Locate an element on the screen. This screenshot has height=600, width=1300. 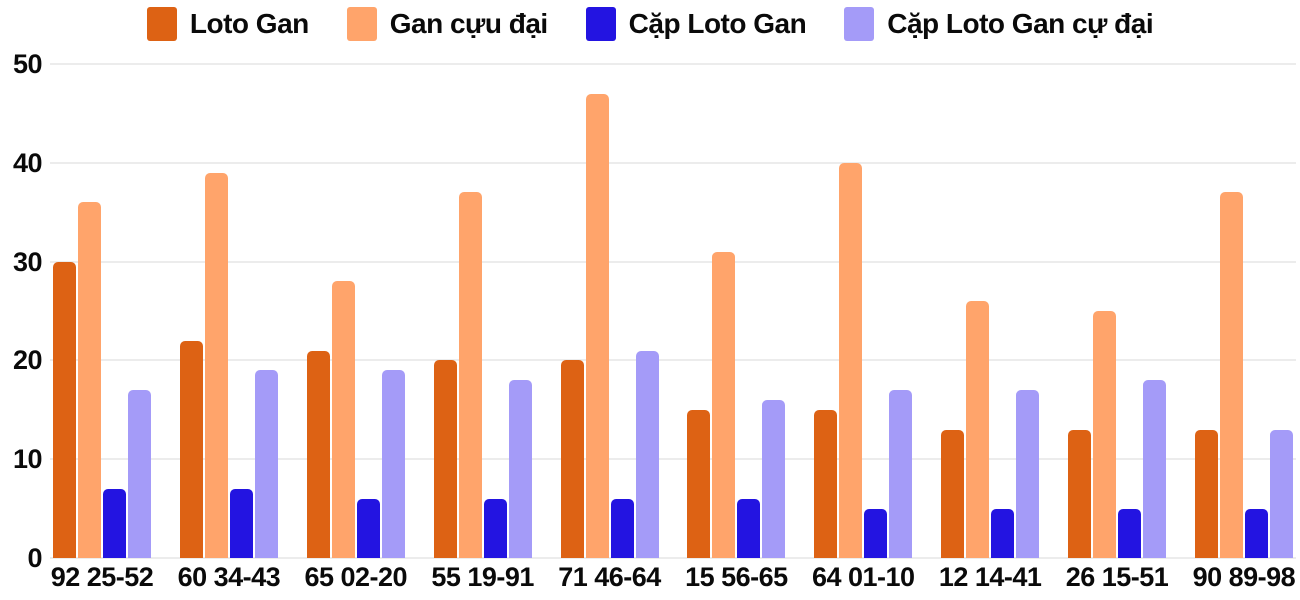
x-tick-label: 26 15-51 is located at coordinates (1117, 577).